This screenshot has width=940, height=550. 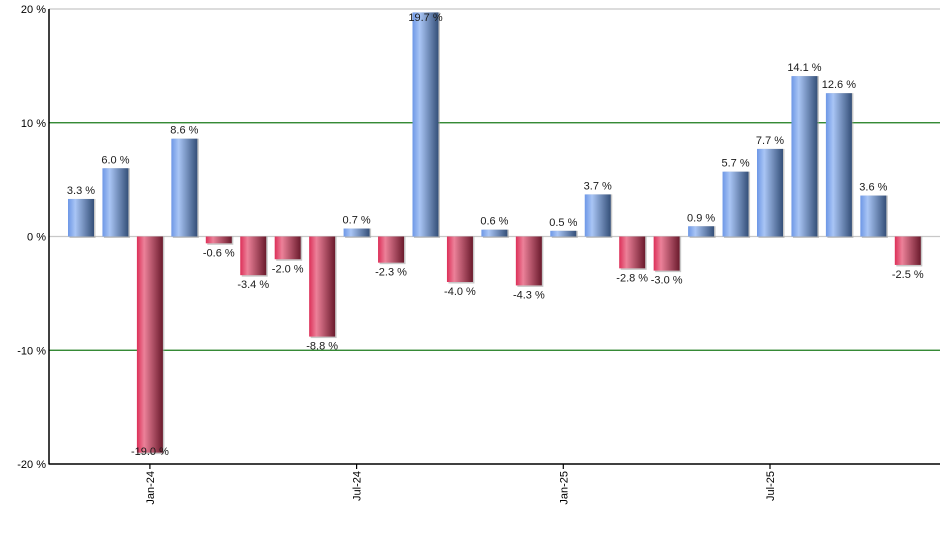 I want to click on x-tick-label: Jan-24, so click(x=151, y=488).